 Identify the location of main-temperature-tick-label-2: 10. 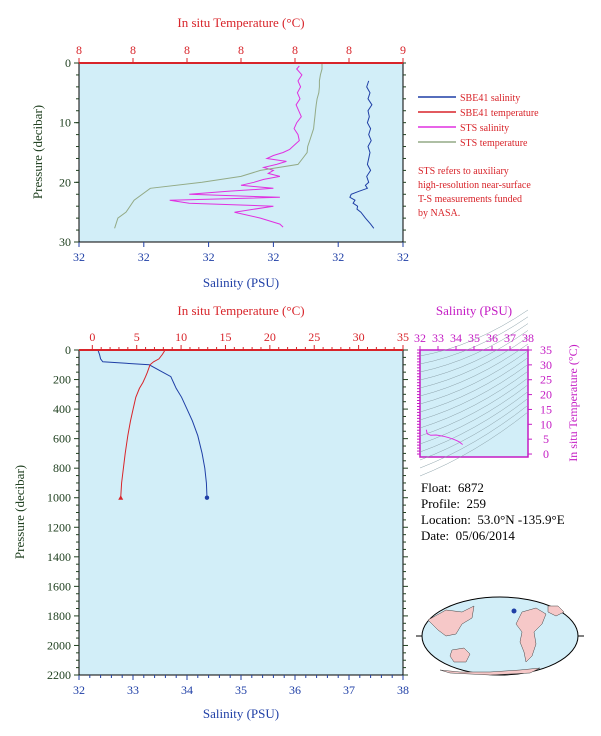
(181, 337).